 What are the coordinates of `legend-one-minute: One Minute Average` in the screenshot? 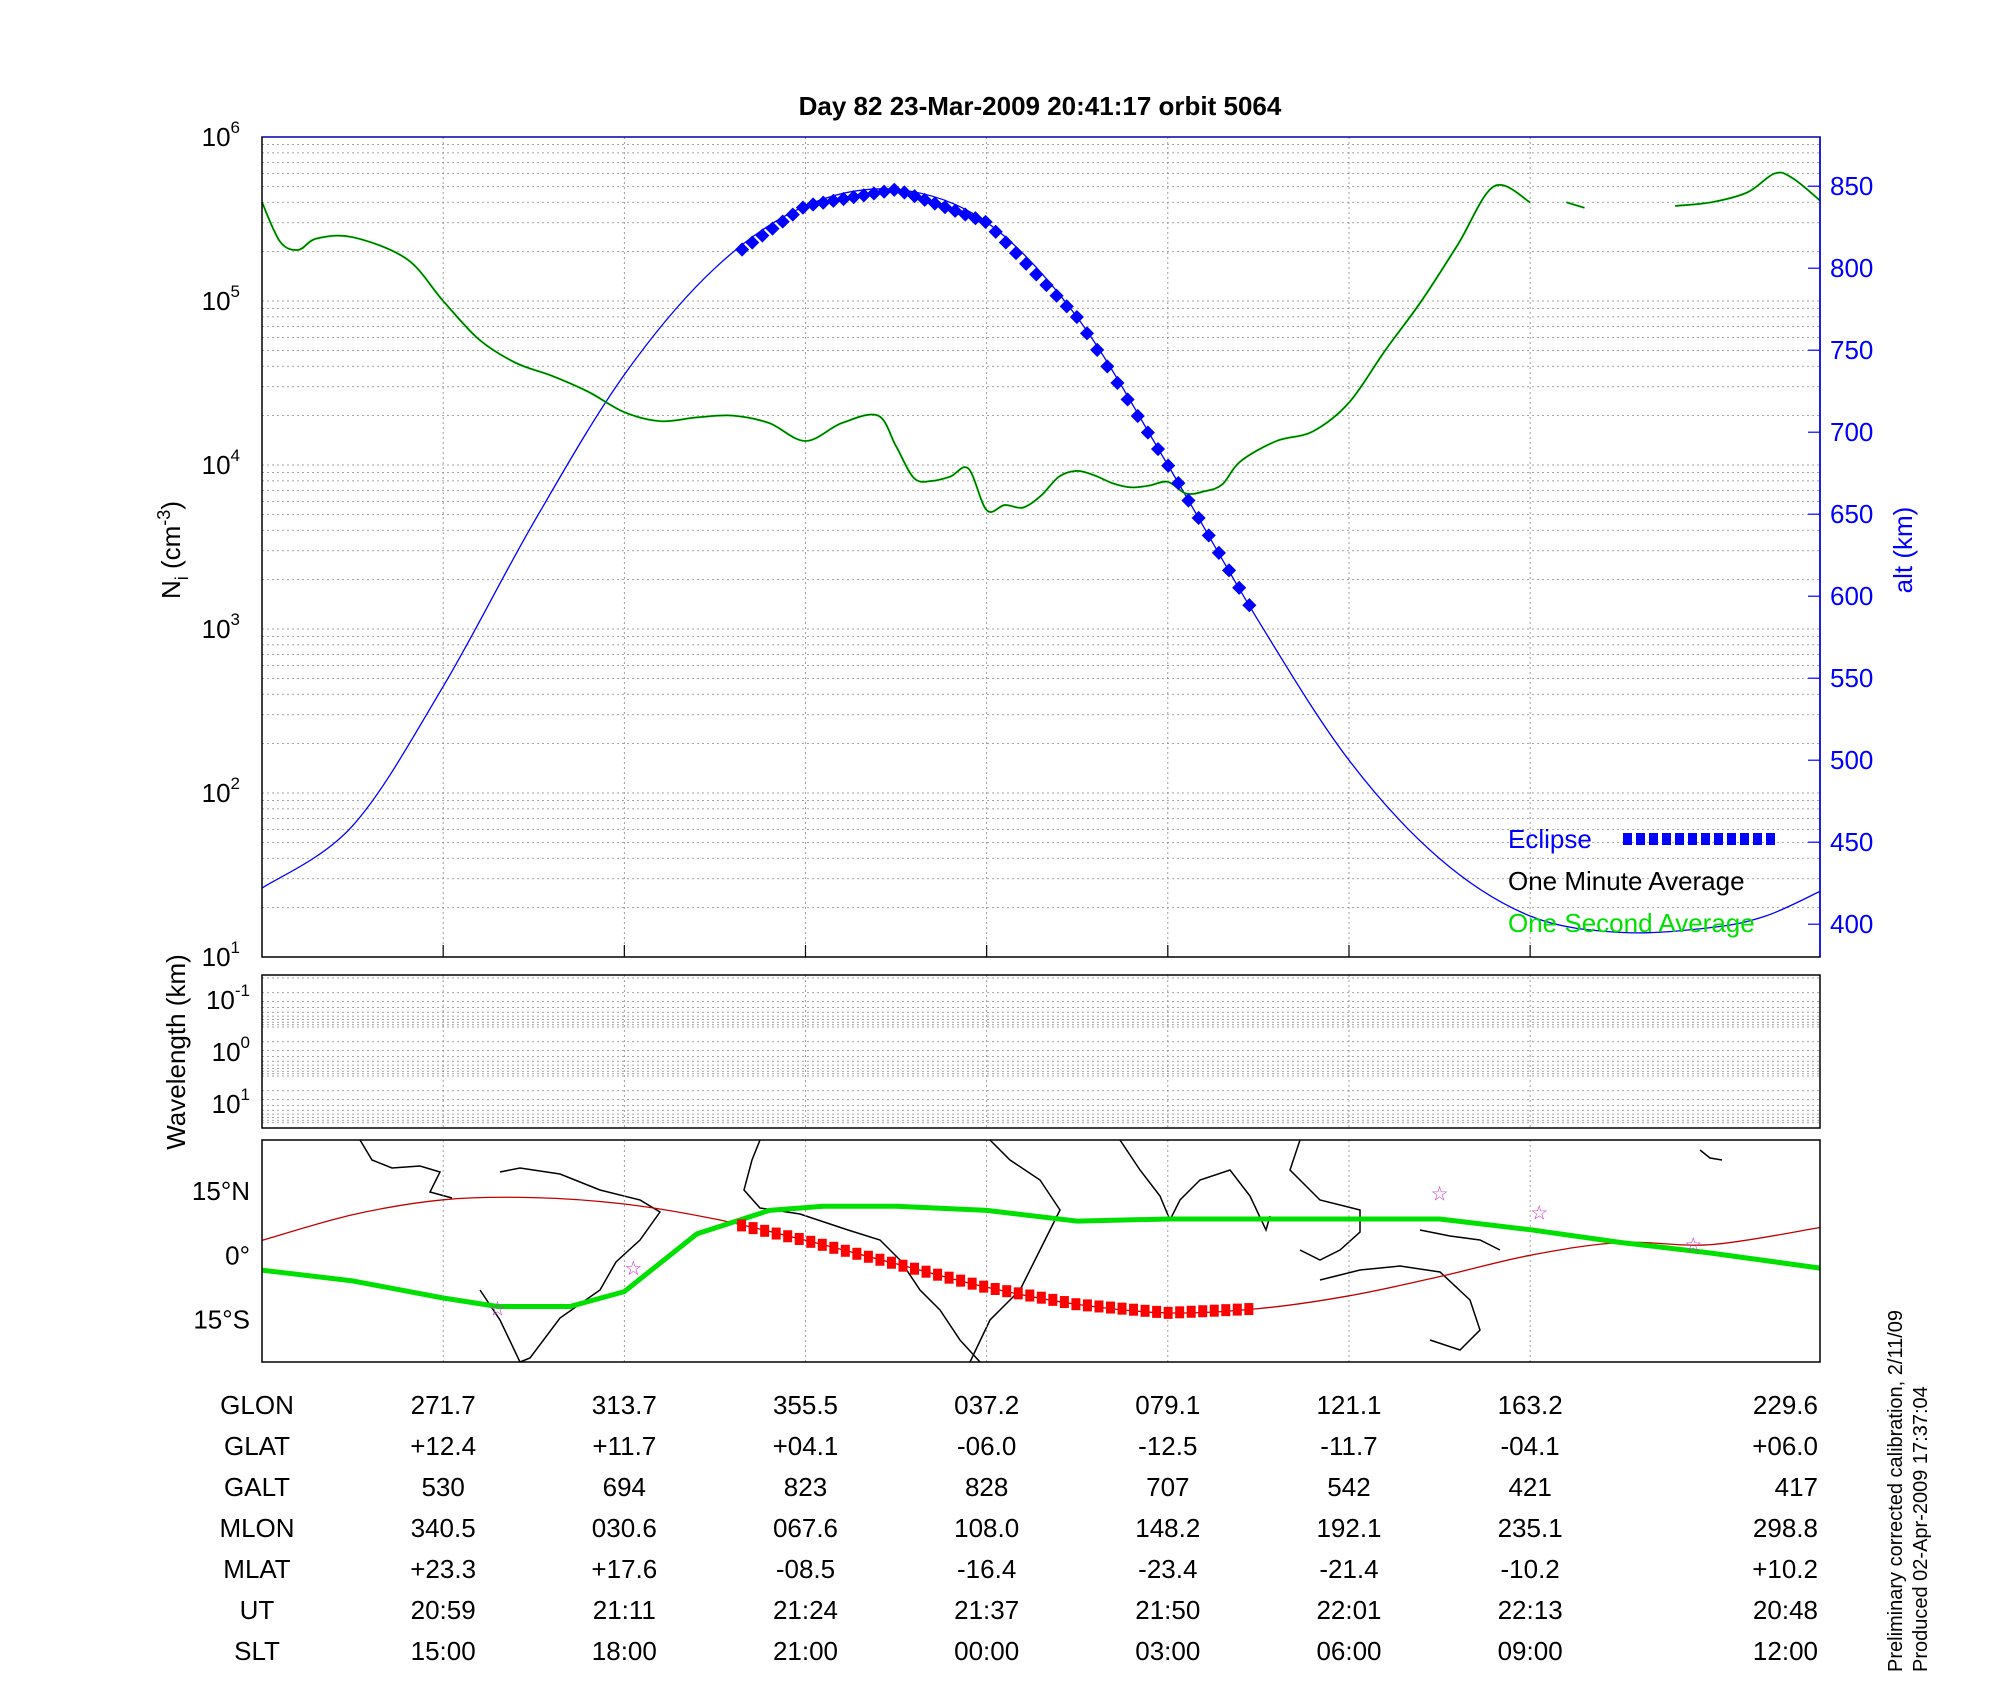 It's located at (1626, 881).